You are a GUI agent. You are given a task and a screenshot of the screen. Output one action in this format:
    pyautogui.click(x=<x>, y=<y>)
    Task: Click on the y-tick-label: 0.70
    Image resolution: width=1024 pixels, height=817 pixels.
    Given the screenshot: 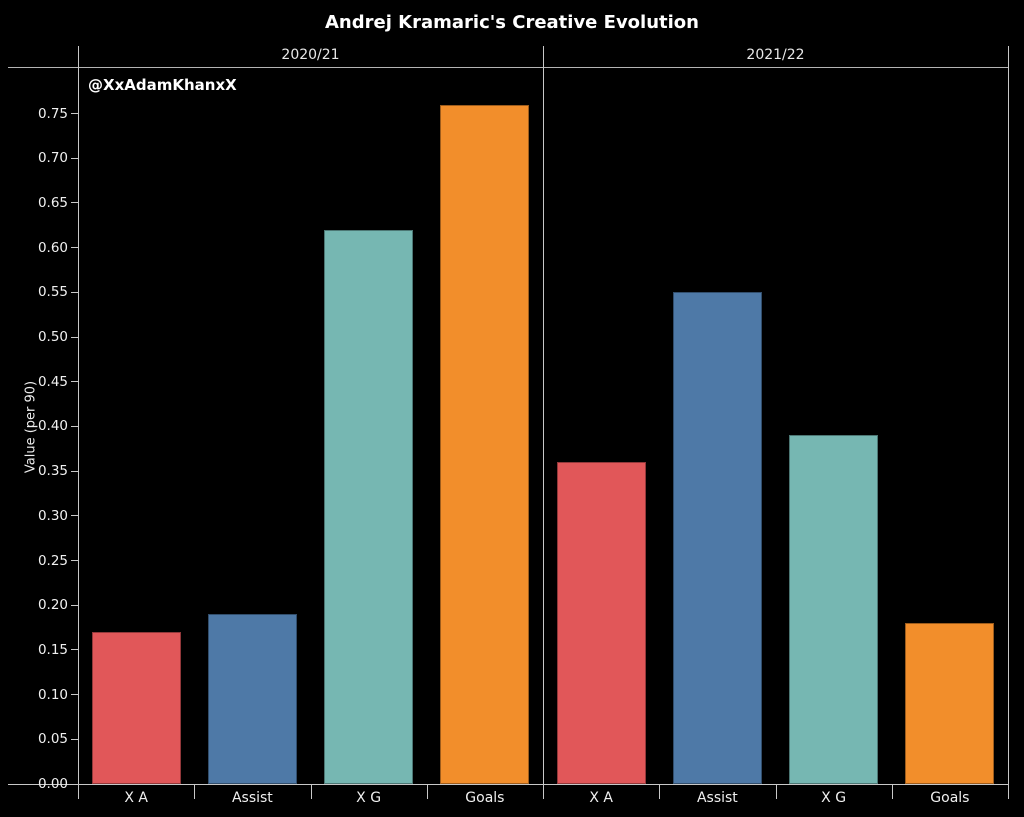 What is the action you would take?
    pyautogui.click(x=52, y=158)
    